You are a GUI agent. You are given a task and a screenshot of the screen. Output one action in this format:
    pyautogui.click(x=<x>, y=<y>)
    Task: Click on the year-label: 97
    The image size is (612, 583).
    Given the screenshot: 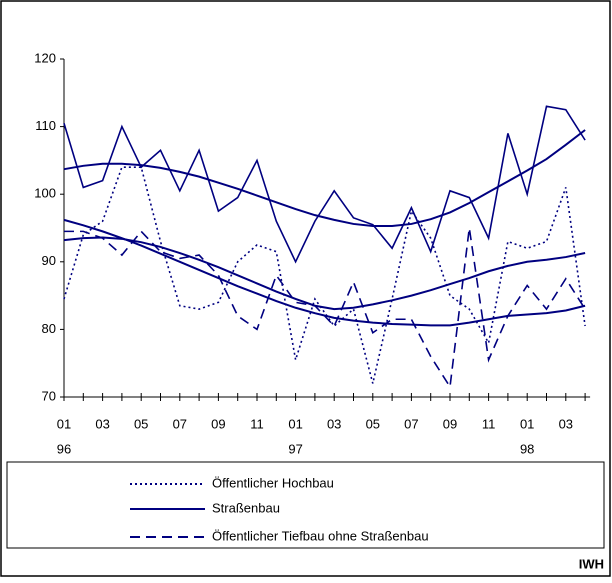 What is the action you would take?
    pyautogui.click(x=295, y=448)
    